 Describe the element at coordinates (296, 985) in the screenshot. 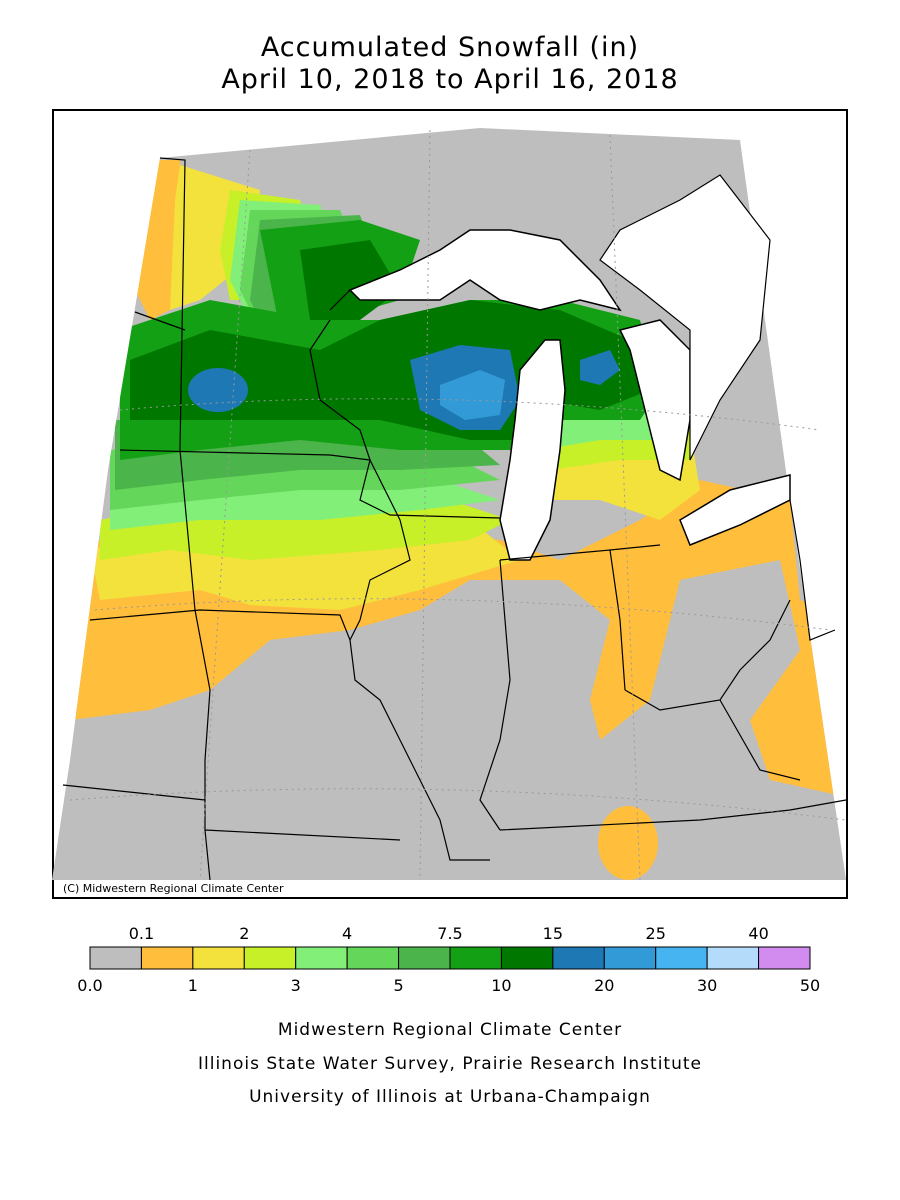

I see `legend-bottom-label: 3` at that location.